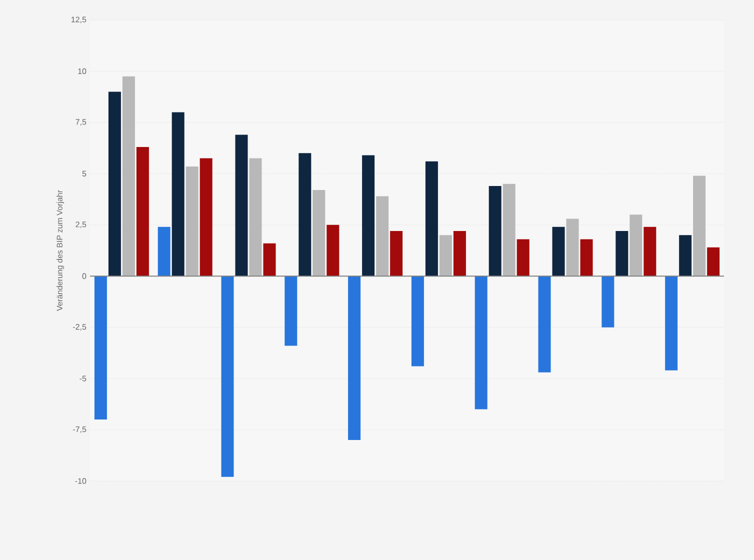 The height and width of the screenshot is (560, 754). Describe the element at coordinates (84, 276) in the screenshot. I see `y-tick-label: 0` at that location.